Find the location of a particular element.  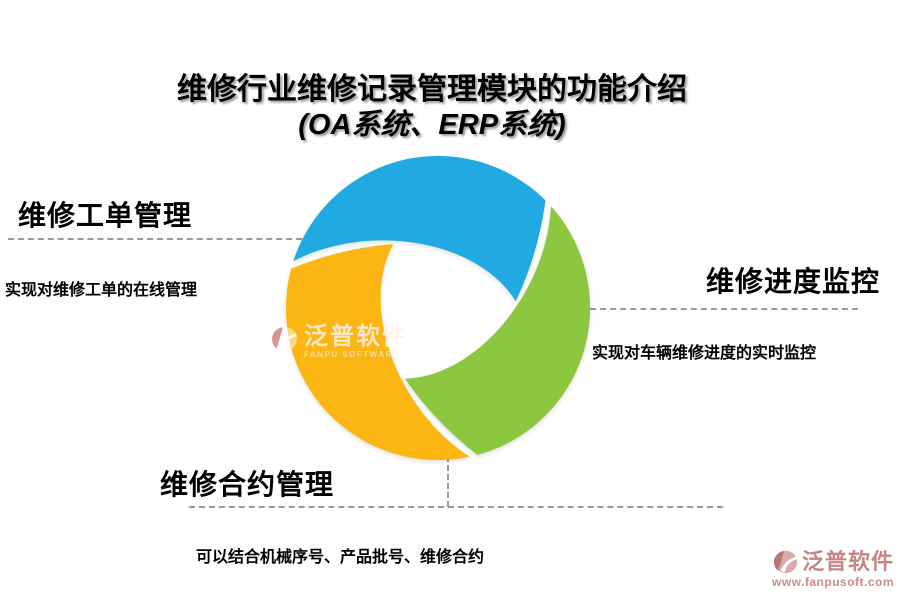

footer-logo-row: 泛普软件 is located at coordinates (834, 562).